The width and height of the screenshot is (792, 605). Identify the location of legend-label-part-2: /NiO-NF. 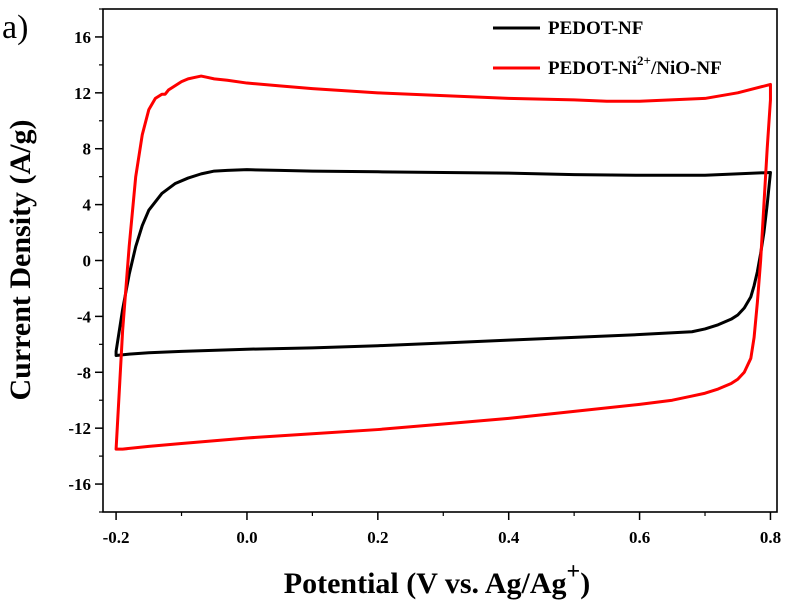
(686, 68).